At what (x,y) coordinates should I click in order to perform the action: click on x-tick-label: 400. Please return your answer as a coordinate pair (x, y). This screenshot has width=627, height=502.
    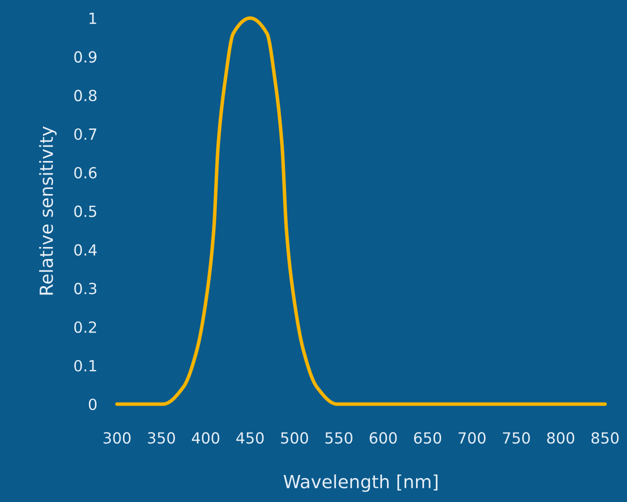
    Looking at the image, I should click on (206, 438).